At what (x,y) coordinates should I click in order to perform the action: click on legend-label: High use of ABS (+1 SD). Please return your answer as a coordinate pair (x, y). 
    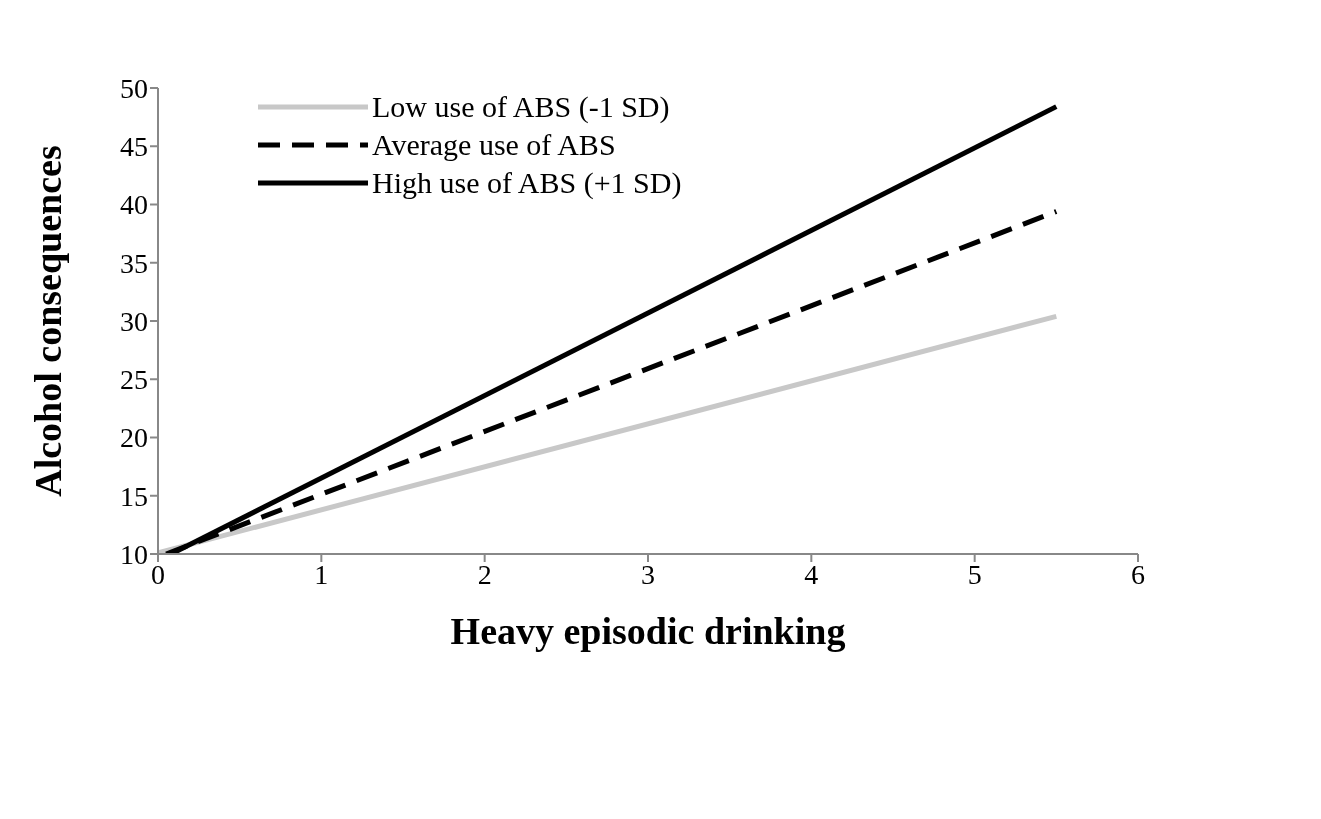
    Looking at the image, I should click on (527, 183).